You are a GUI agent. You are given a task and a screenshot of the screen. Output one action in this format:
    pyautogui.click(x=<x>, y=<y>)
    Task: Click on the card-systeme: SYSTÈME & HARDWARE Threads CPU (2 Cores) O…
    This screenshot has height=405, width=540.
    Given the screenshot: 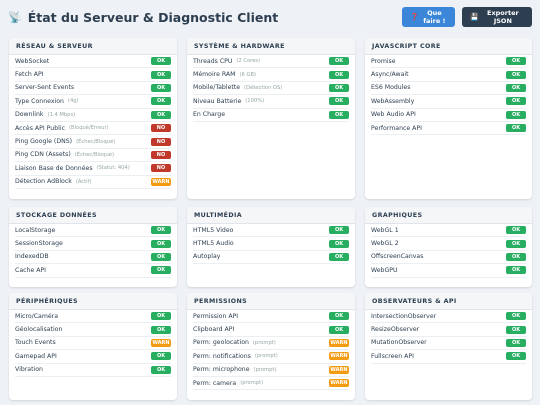 What is the action you would take?
    pyautogui.click(x=271, y=118)
    